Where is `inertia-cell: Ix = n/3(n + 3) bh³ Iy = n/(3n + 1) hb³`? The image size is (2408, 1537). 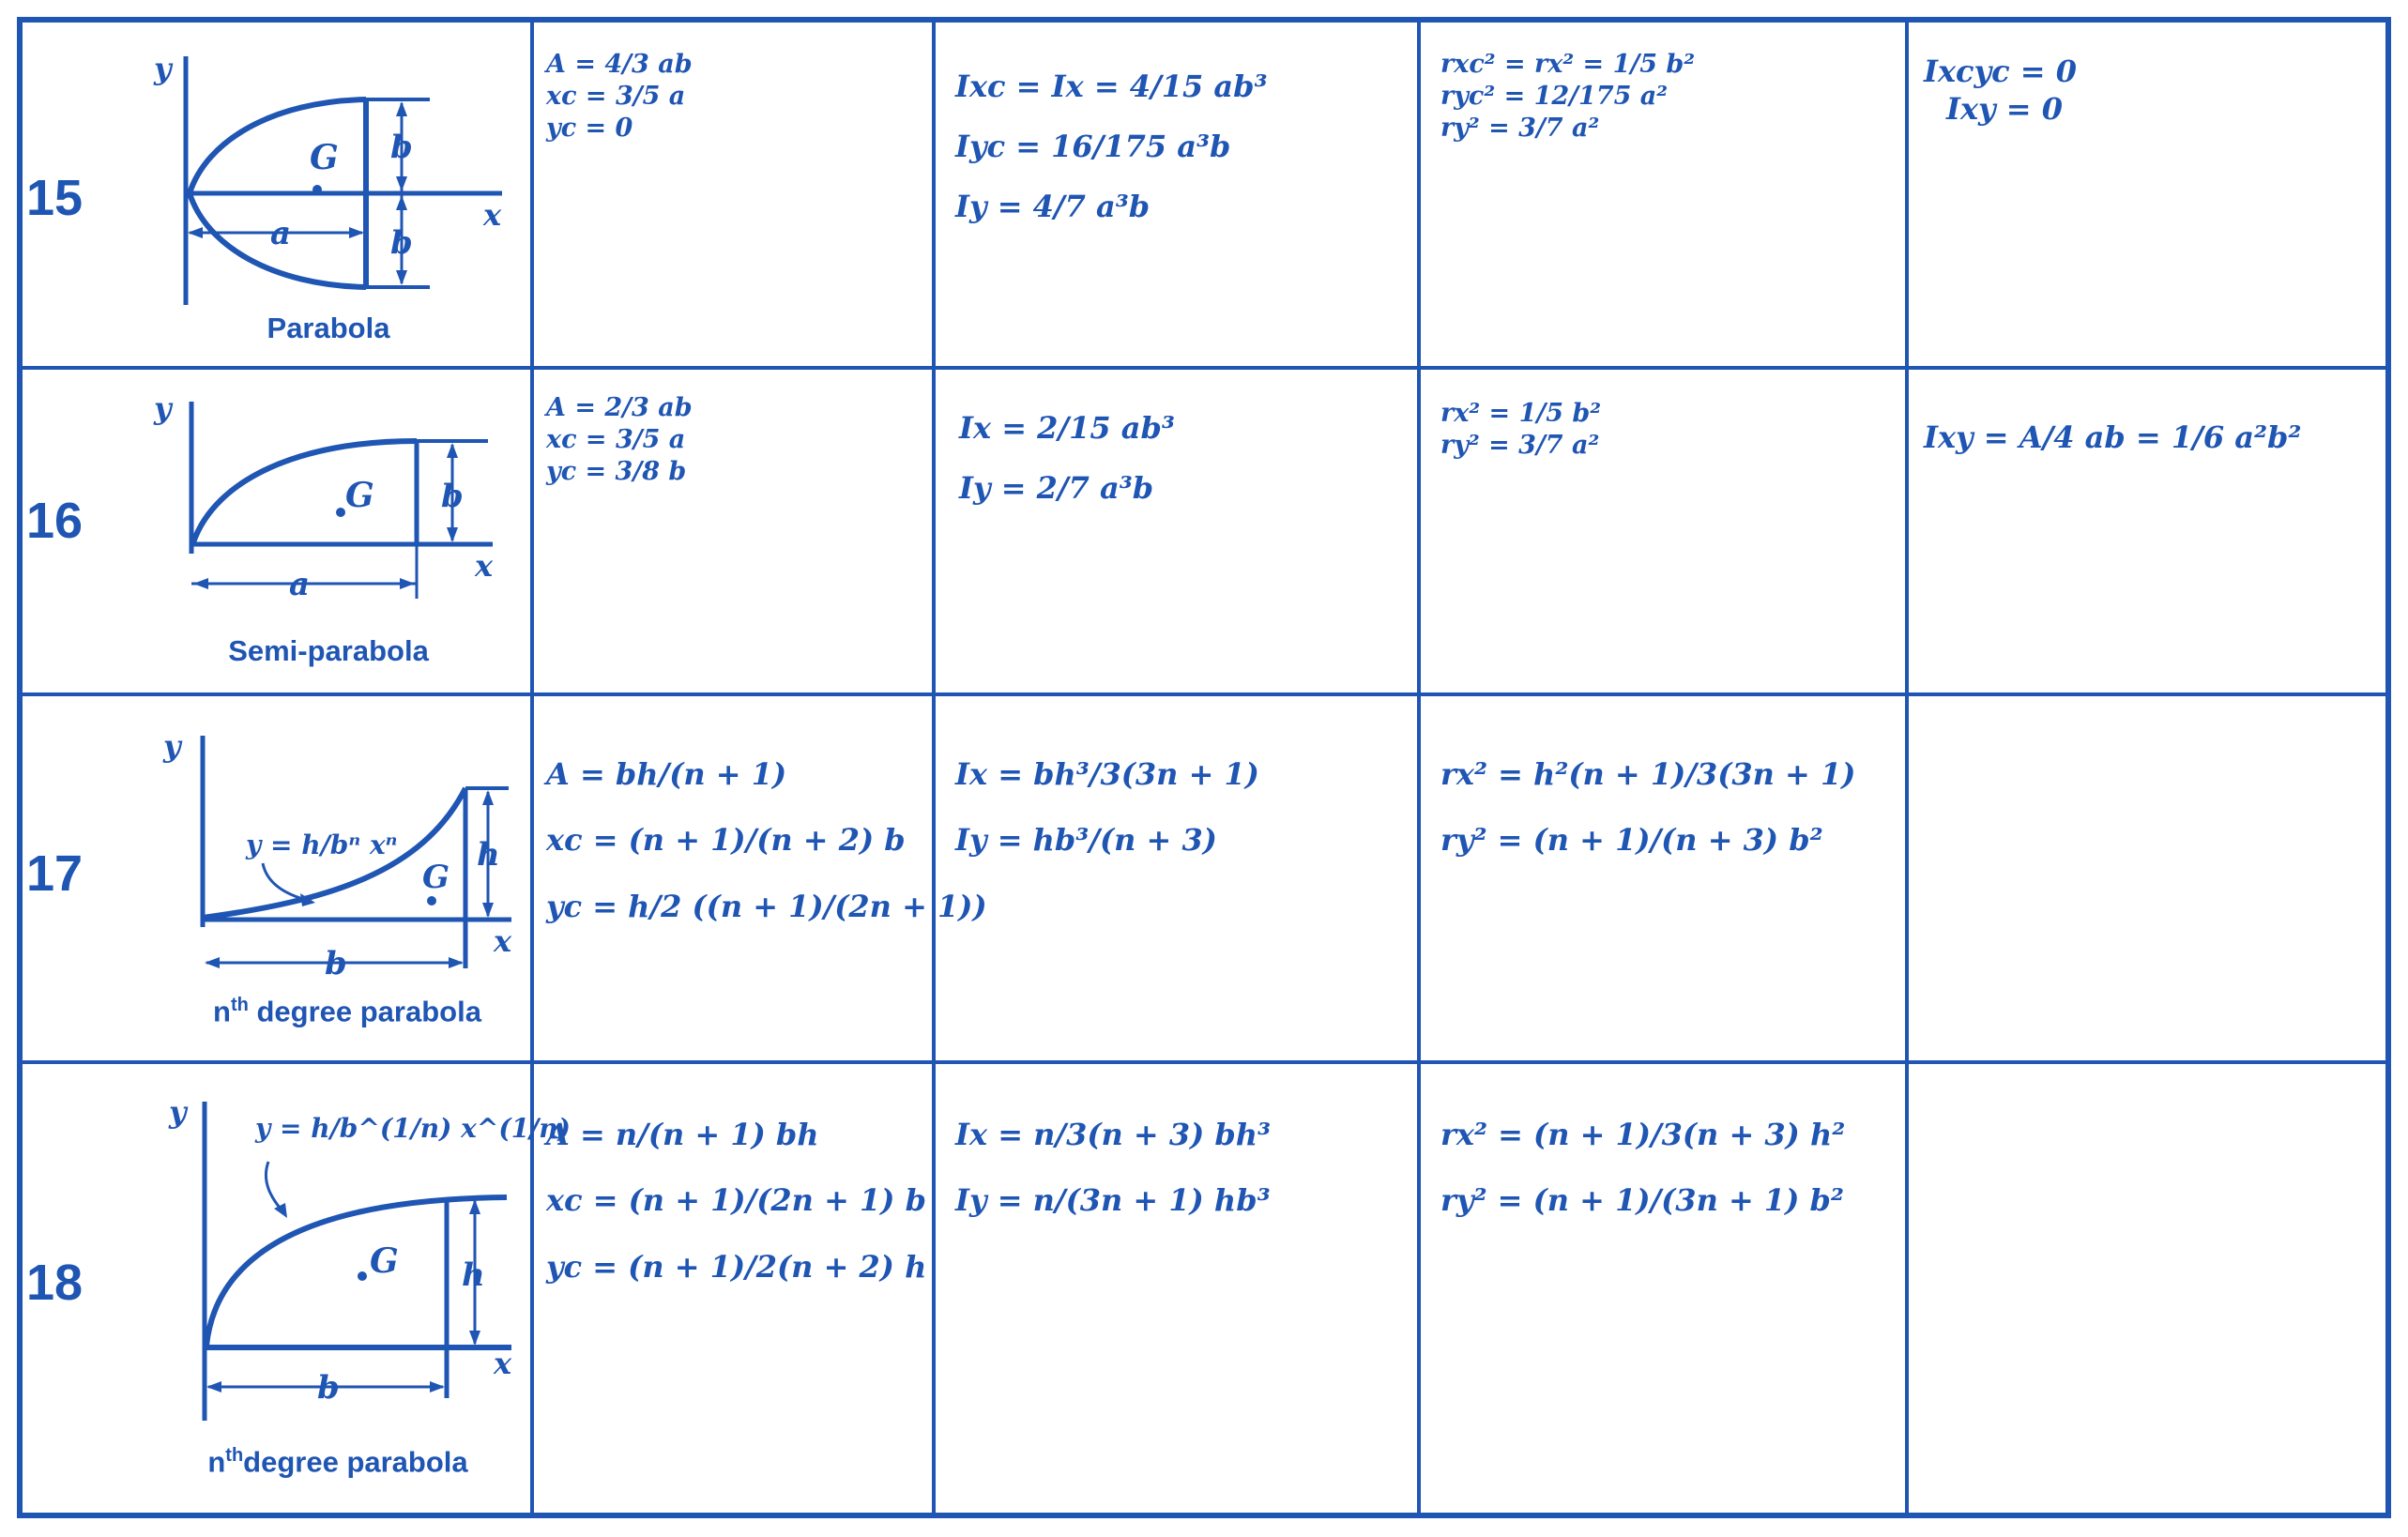 inertia-cell: Ix = n/3(n + 3) bh³ Iy = n/(3n + 1) hb³ is located at coordinates (1113, 1168).